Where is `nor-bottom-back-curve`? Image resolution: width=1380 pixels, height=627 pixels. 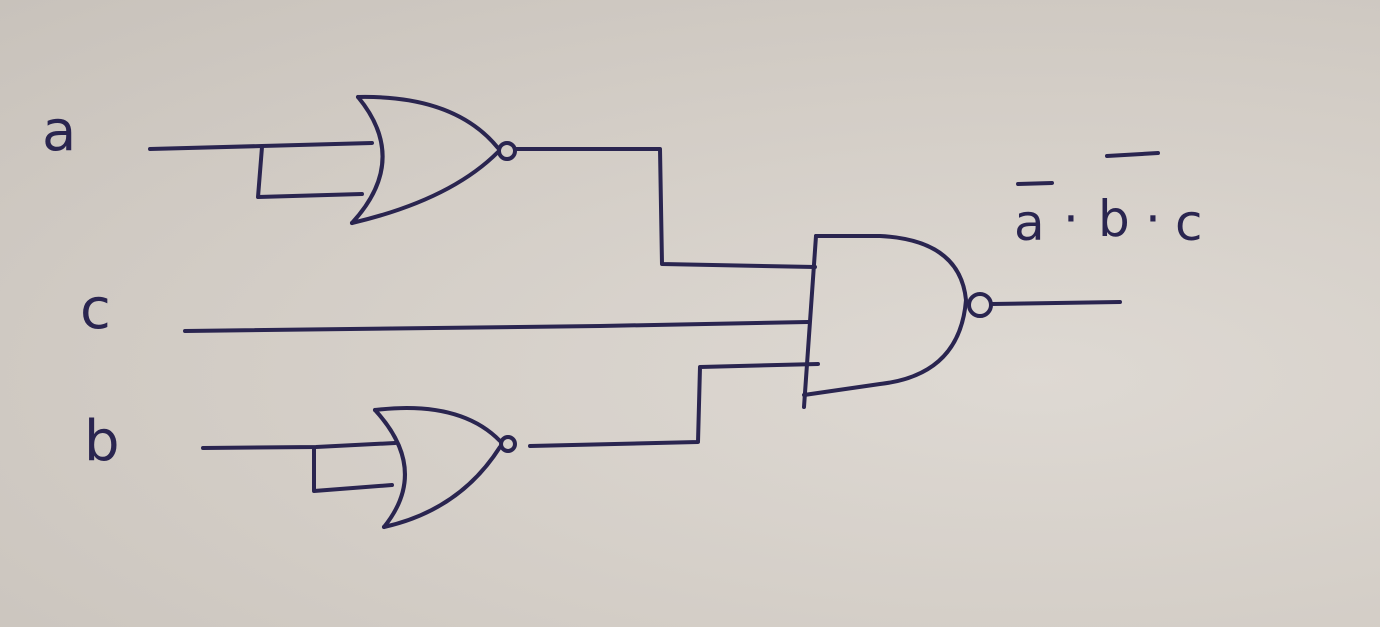 nor-bottom-back-curve is located at coordinates (390, 468).